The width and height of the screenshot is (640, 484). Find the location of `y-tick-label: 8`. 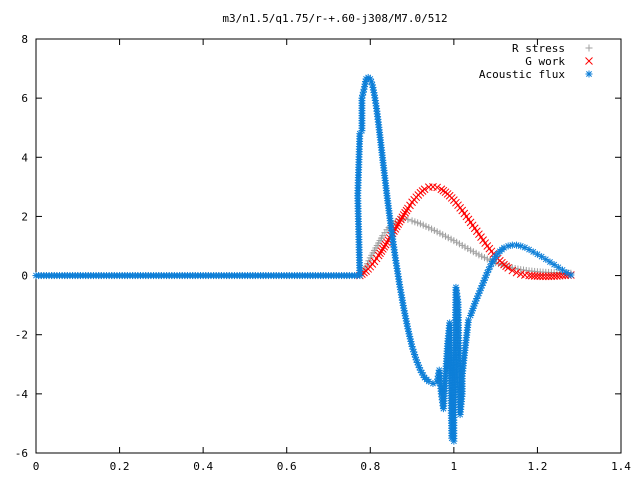

y-tick-label: 8 is located at coordinates (24, 39).